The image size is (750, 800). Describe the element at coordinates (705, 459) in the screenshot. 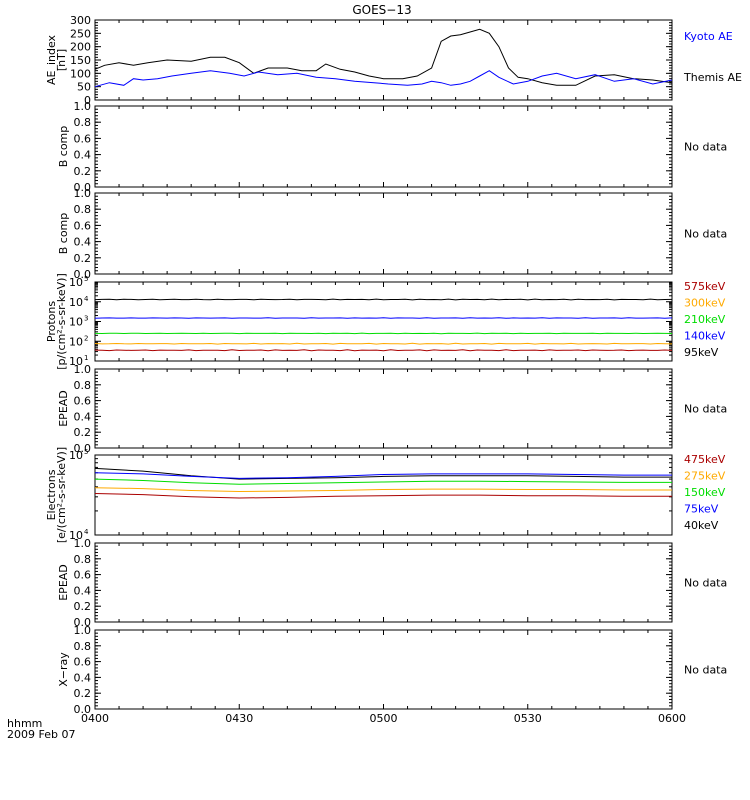

I see `legend-entry: 475keV` at that location.